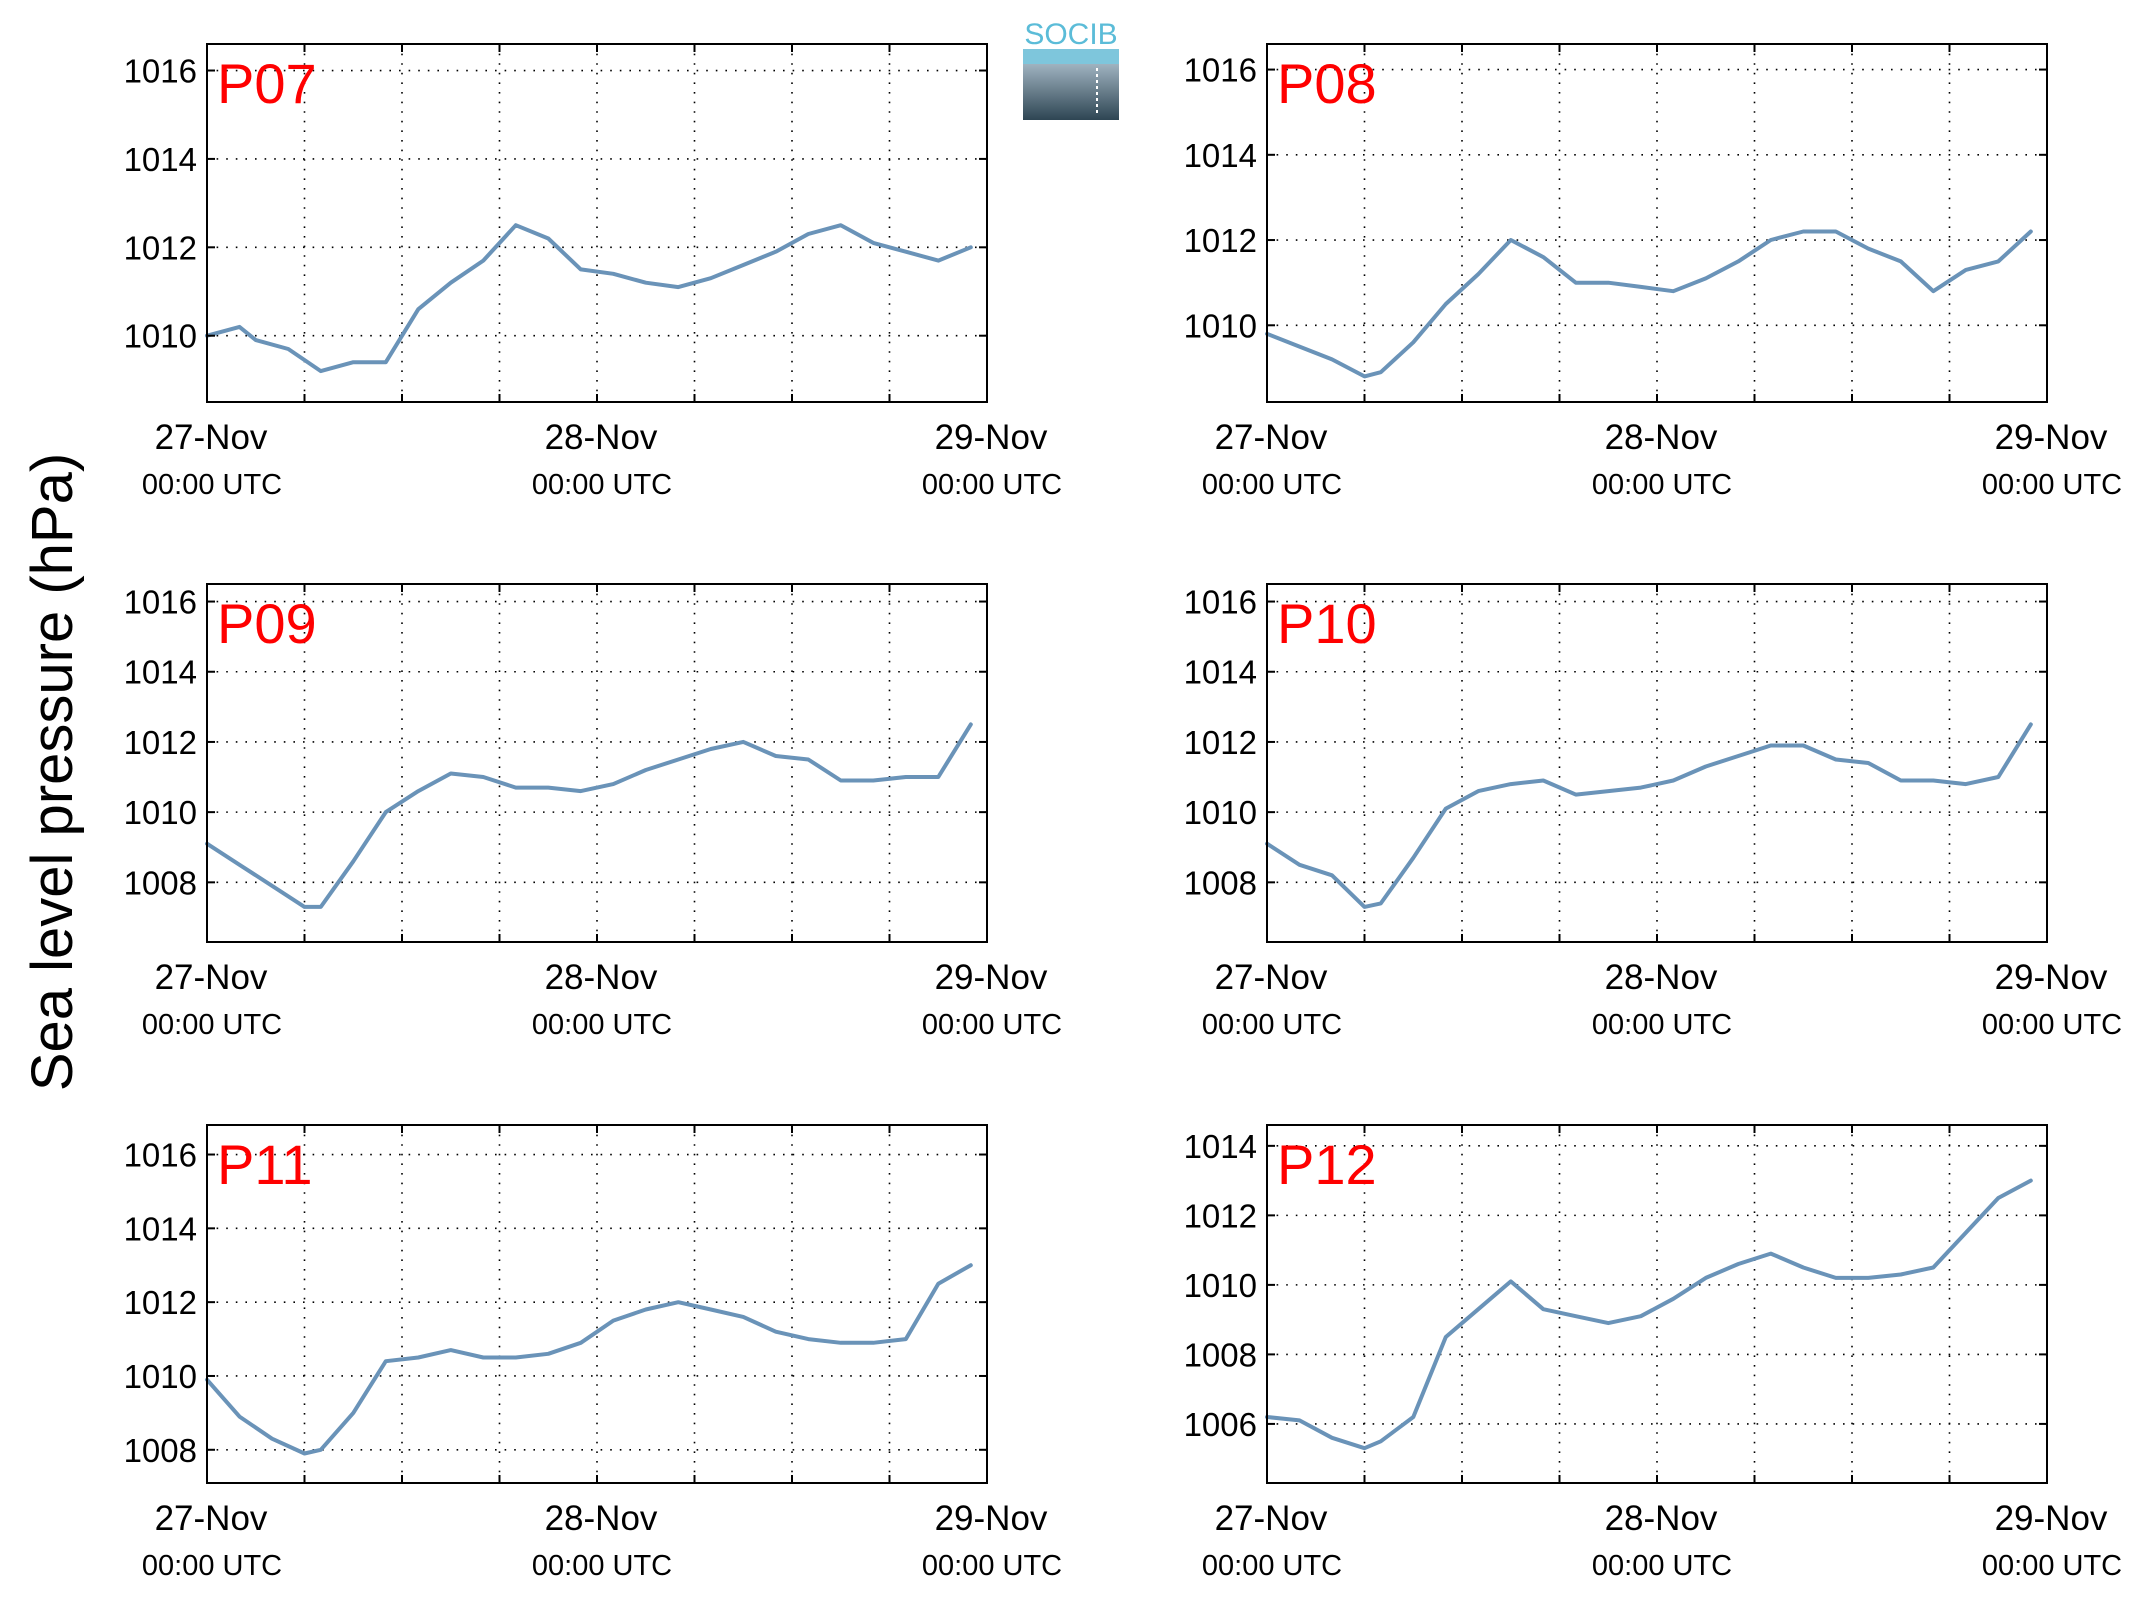 The image size is (2133, 1608). What do you see at coordinates (1327, 1164) in the screenshot?
I see `station-label: P12` at bounding box center [1327, 1164].